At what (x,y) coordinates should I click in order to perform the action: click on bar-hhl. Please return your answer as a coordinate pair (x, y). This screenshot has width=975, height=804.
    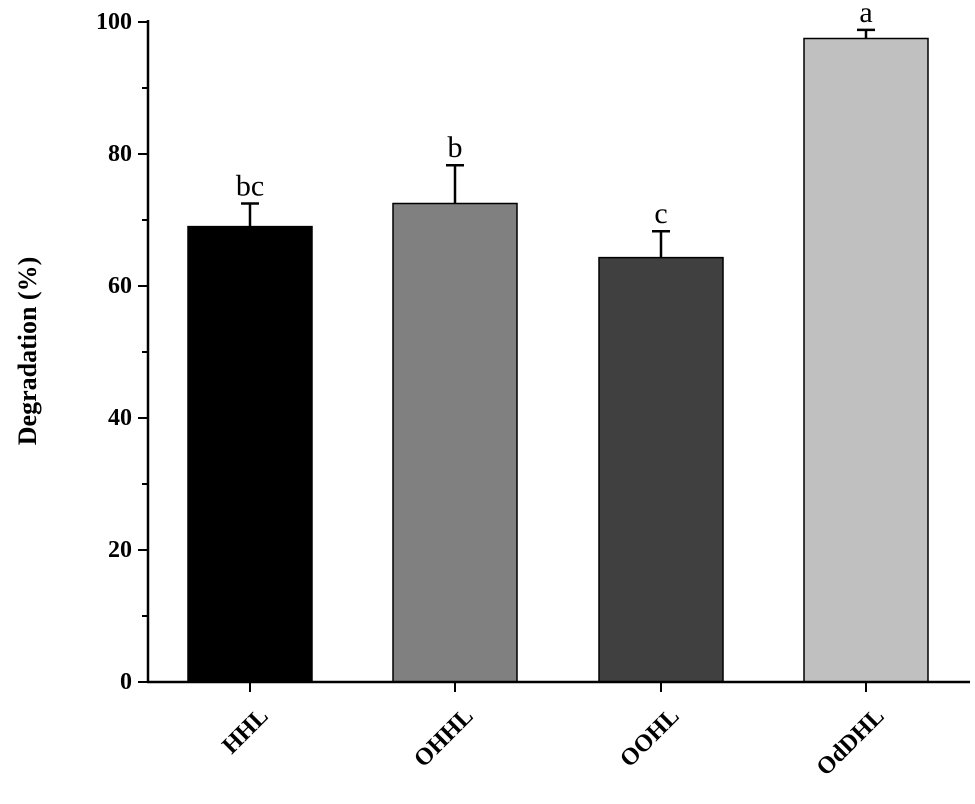
    Looking at the image, I should click on (250, 454).